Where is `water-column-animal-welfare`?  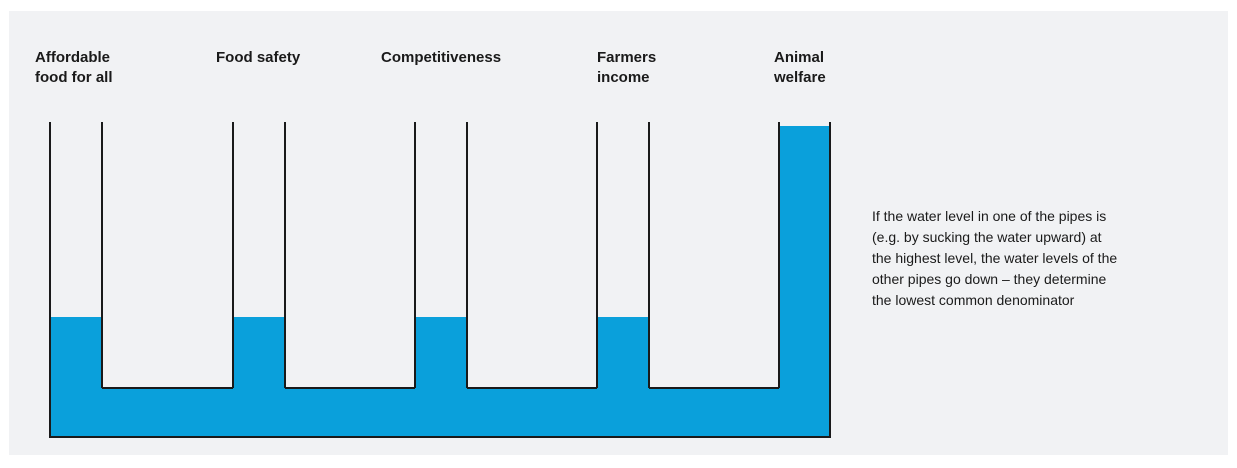 water-column-animal-welfare is located at coordinates (804, 257).